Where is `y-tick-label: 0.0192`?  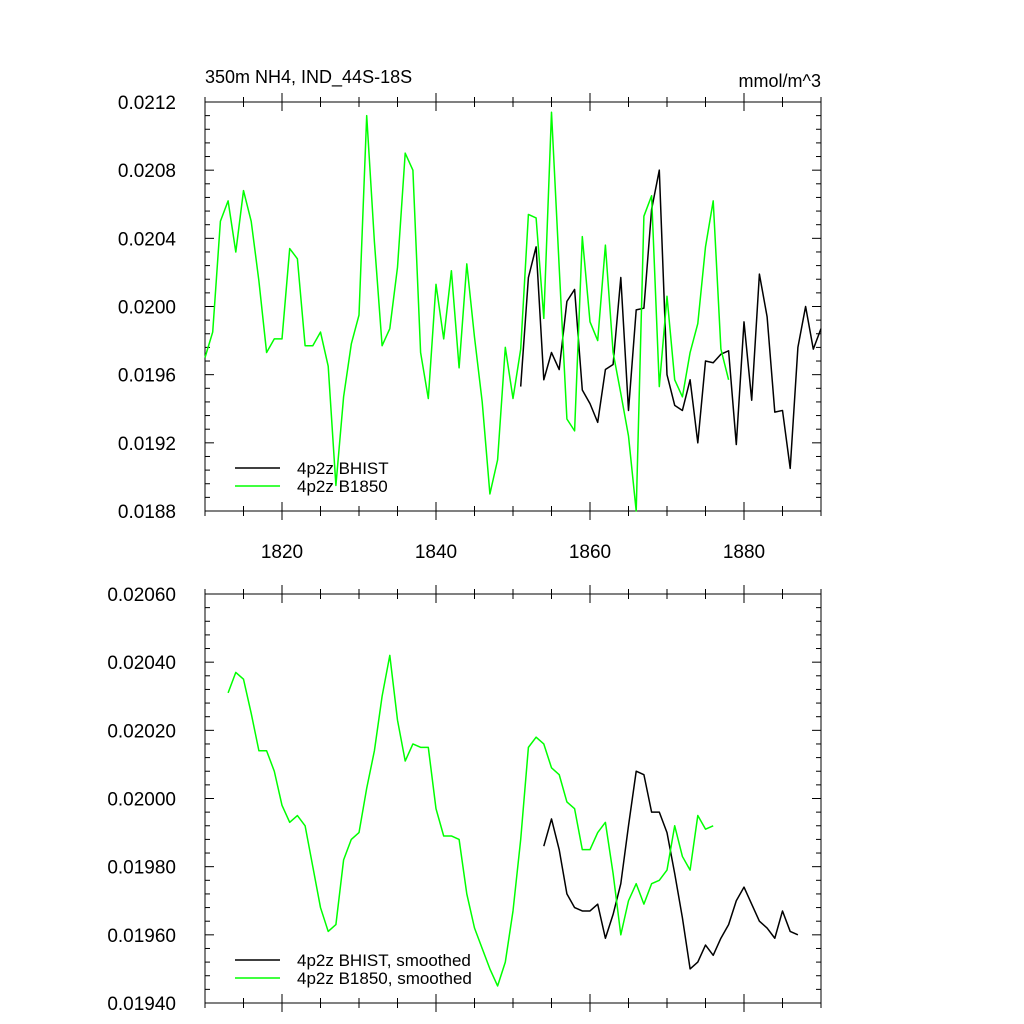 y-tick-label: 0.0192 is located at coordinates (147, 444).